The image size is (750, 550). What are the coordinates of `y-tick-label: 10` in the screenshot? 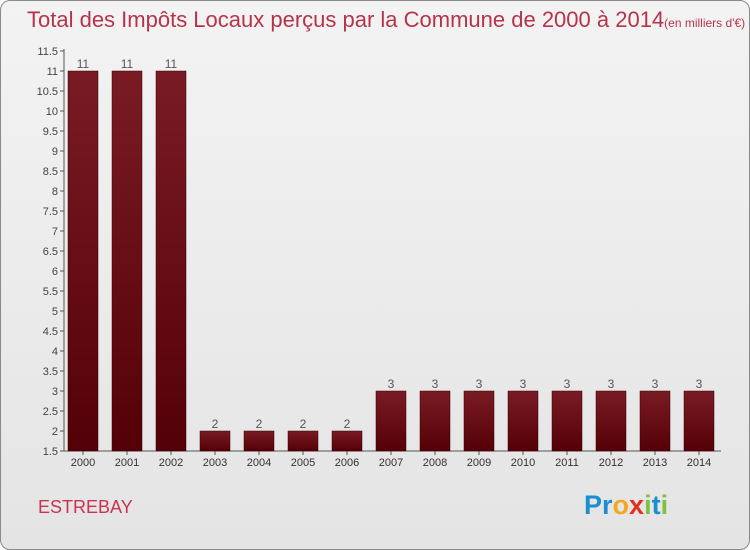 It's located at (52, 112).